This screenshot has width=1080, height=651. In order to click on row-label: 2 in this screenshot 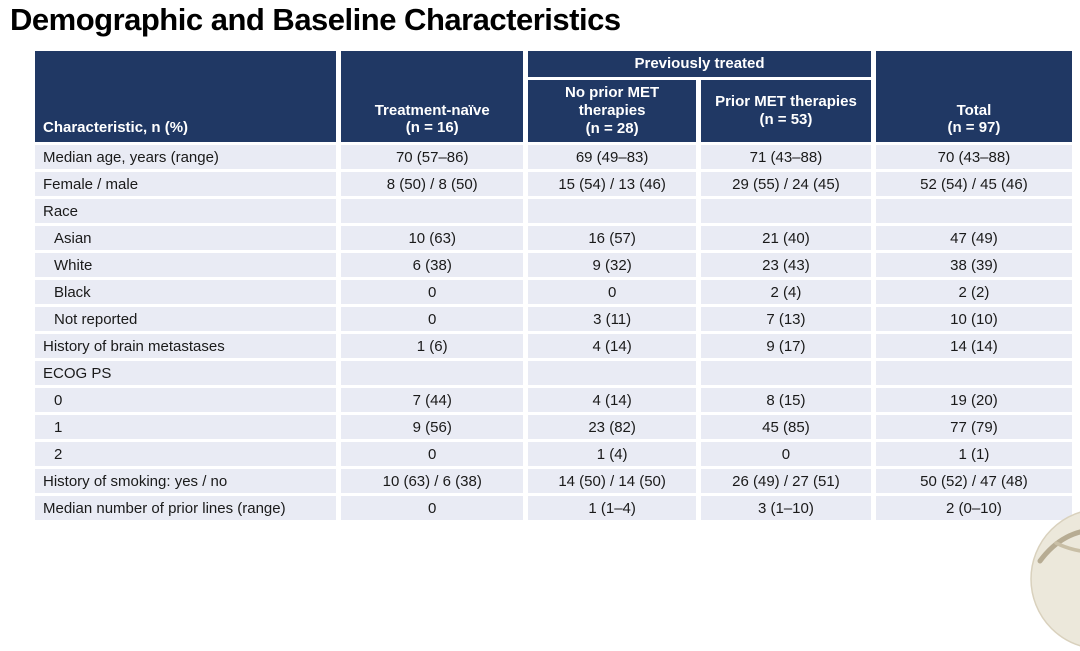, I will do `click(186, 454)`.